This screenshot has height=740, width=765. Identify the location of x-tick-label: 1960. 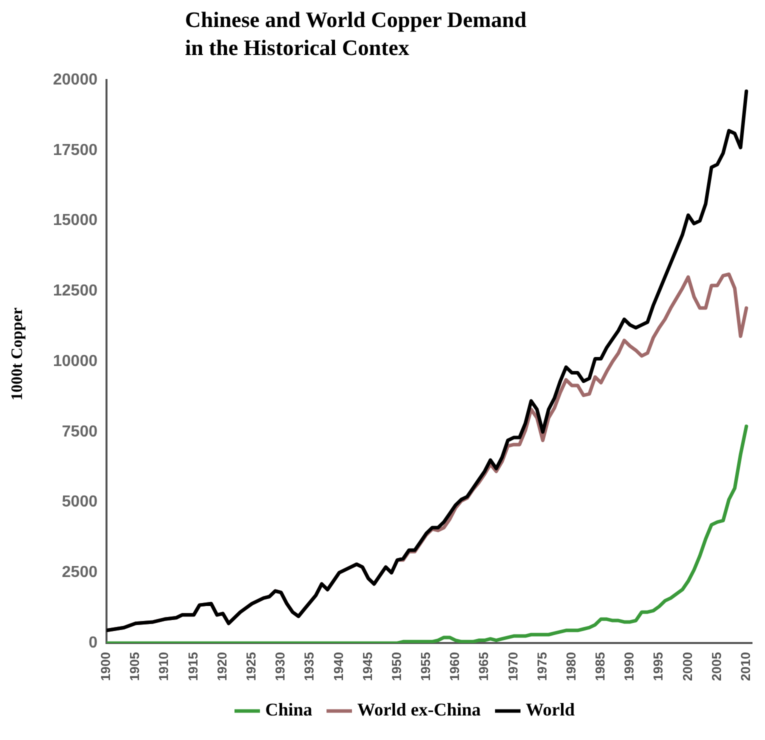
(454, 666).